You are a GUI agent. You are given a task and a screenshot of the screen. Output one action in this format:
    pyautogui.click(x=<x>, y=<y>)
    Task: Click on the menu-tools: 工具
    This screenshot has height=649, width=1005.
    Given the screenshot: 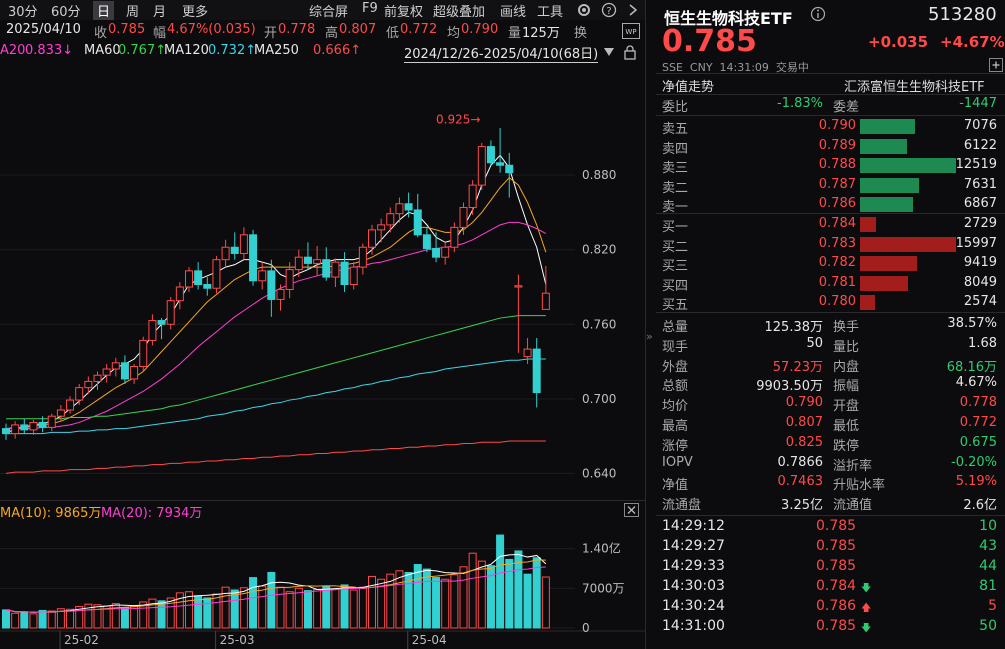 What is the action you would take?
    pyautogui.click(x=550, y=12)
    